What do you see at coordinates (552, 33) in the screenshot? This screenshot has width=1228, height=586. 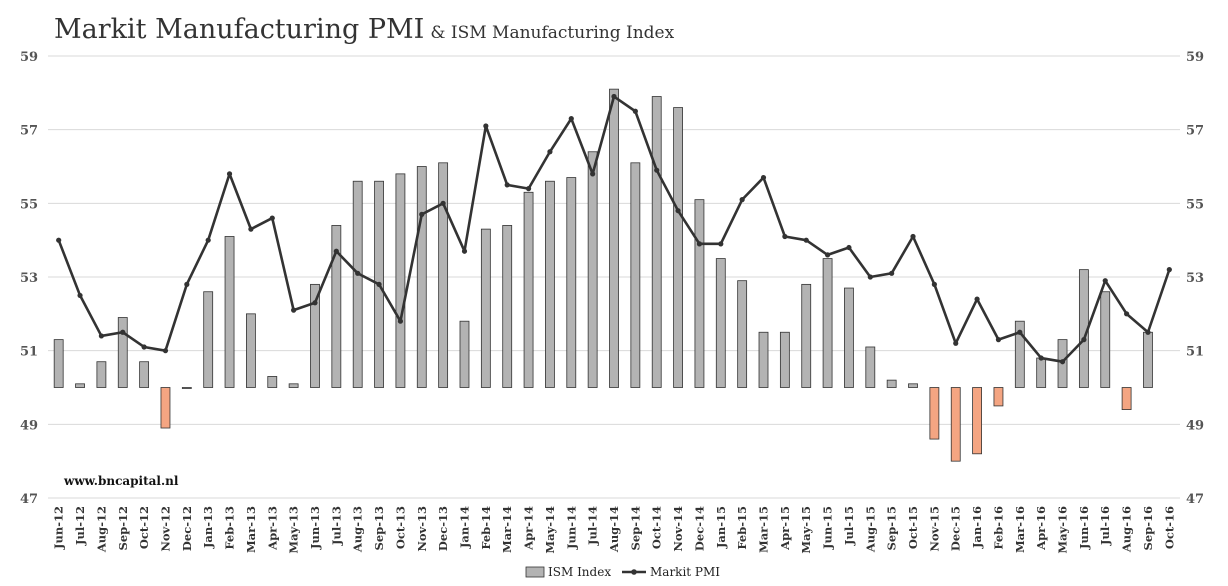 I see `chart-subtitle: & ISM Manufacturing Index` at bounding box center [552, 33].